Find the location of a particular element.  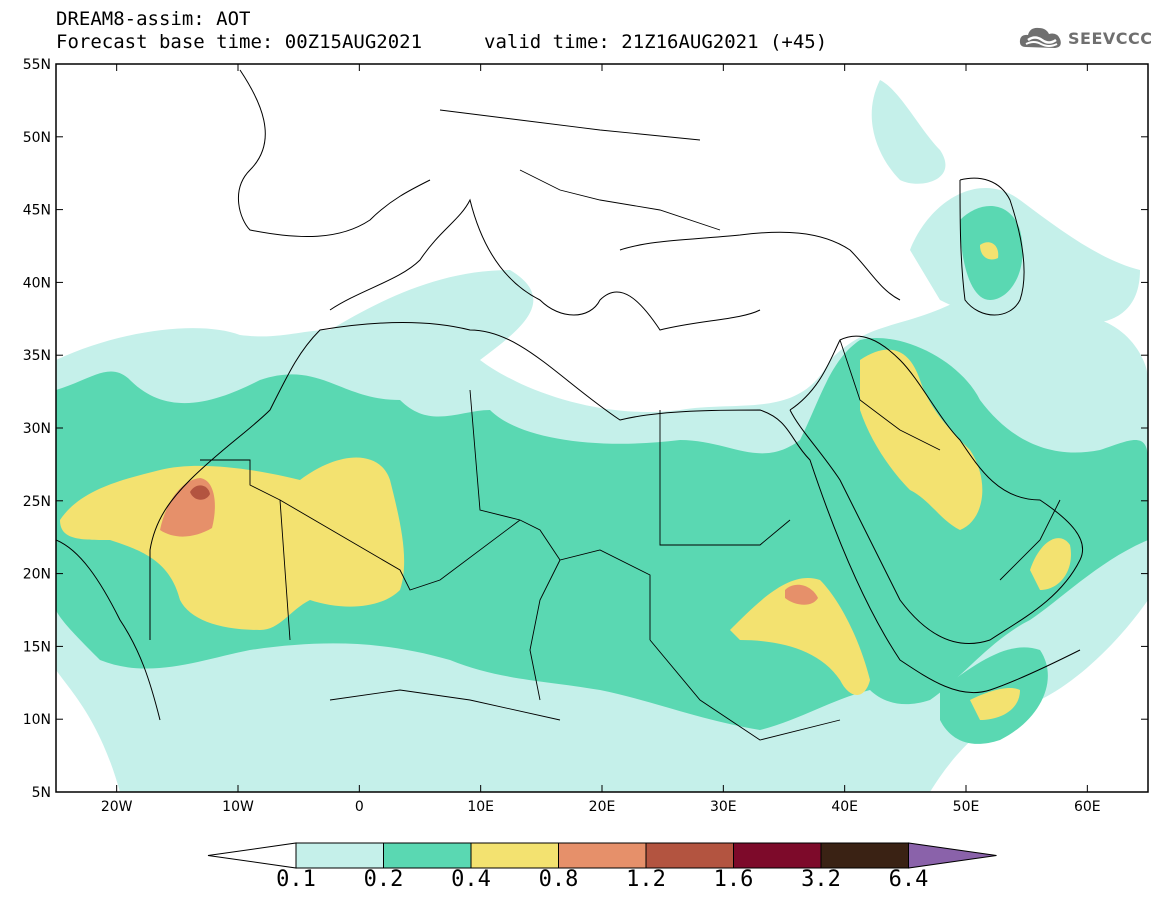

colorbar-label: 3.2 is located at coordinates (821, 879).